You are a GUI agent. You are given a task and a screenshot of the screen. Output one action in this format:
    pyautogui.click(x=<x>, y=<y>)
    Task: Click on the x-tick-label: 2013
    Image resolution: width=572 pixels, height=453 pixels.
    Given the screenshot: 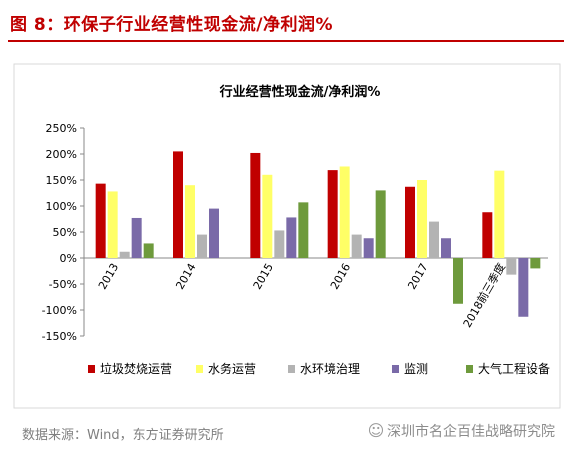 What is the action you would take?
    pyautogui.click(x=108, y=276)
    